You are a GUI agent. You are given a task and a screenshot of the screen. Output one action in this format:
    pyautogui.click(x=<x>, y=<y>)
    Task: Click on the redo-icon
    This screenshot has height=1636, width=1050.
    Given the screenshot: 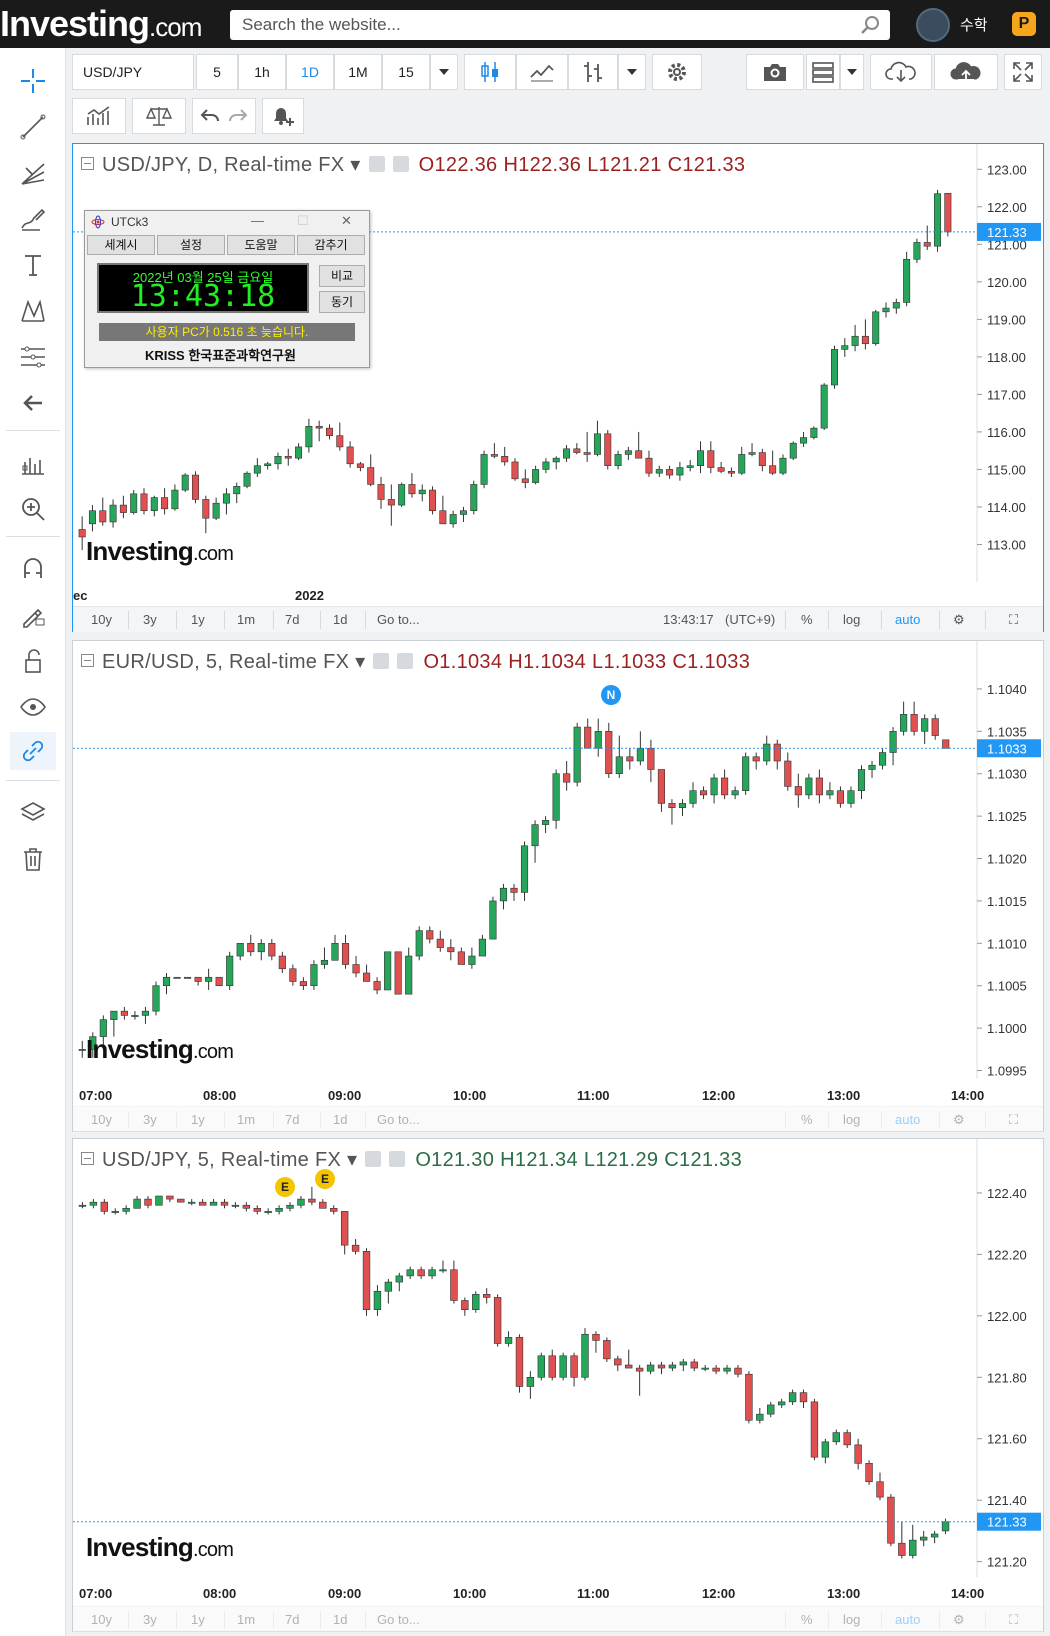 What is the action you would take?
    pyautogui.click(x=238, y=116)
    